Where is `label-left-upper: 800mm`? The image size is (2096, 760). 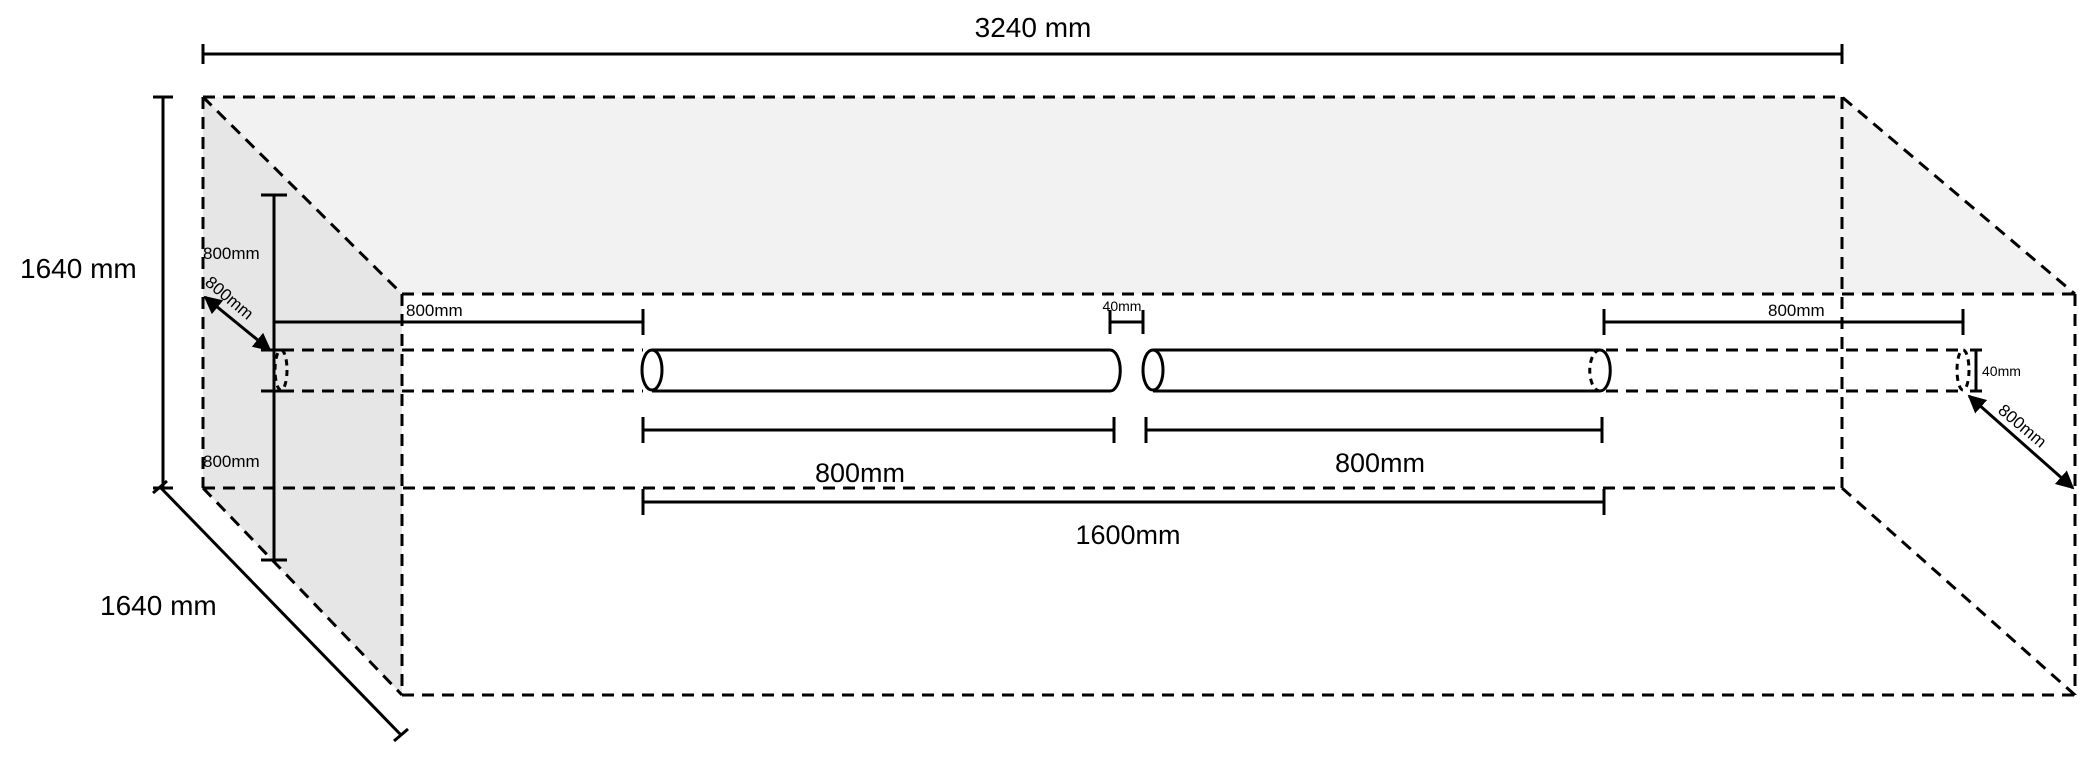 label-left-upper: 800mm is located at coordinates (231, 253).